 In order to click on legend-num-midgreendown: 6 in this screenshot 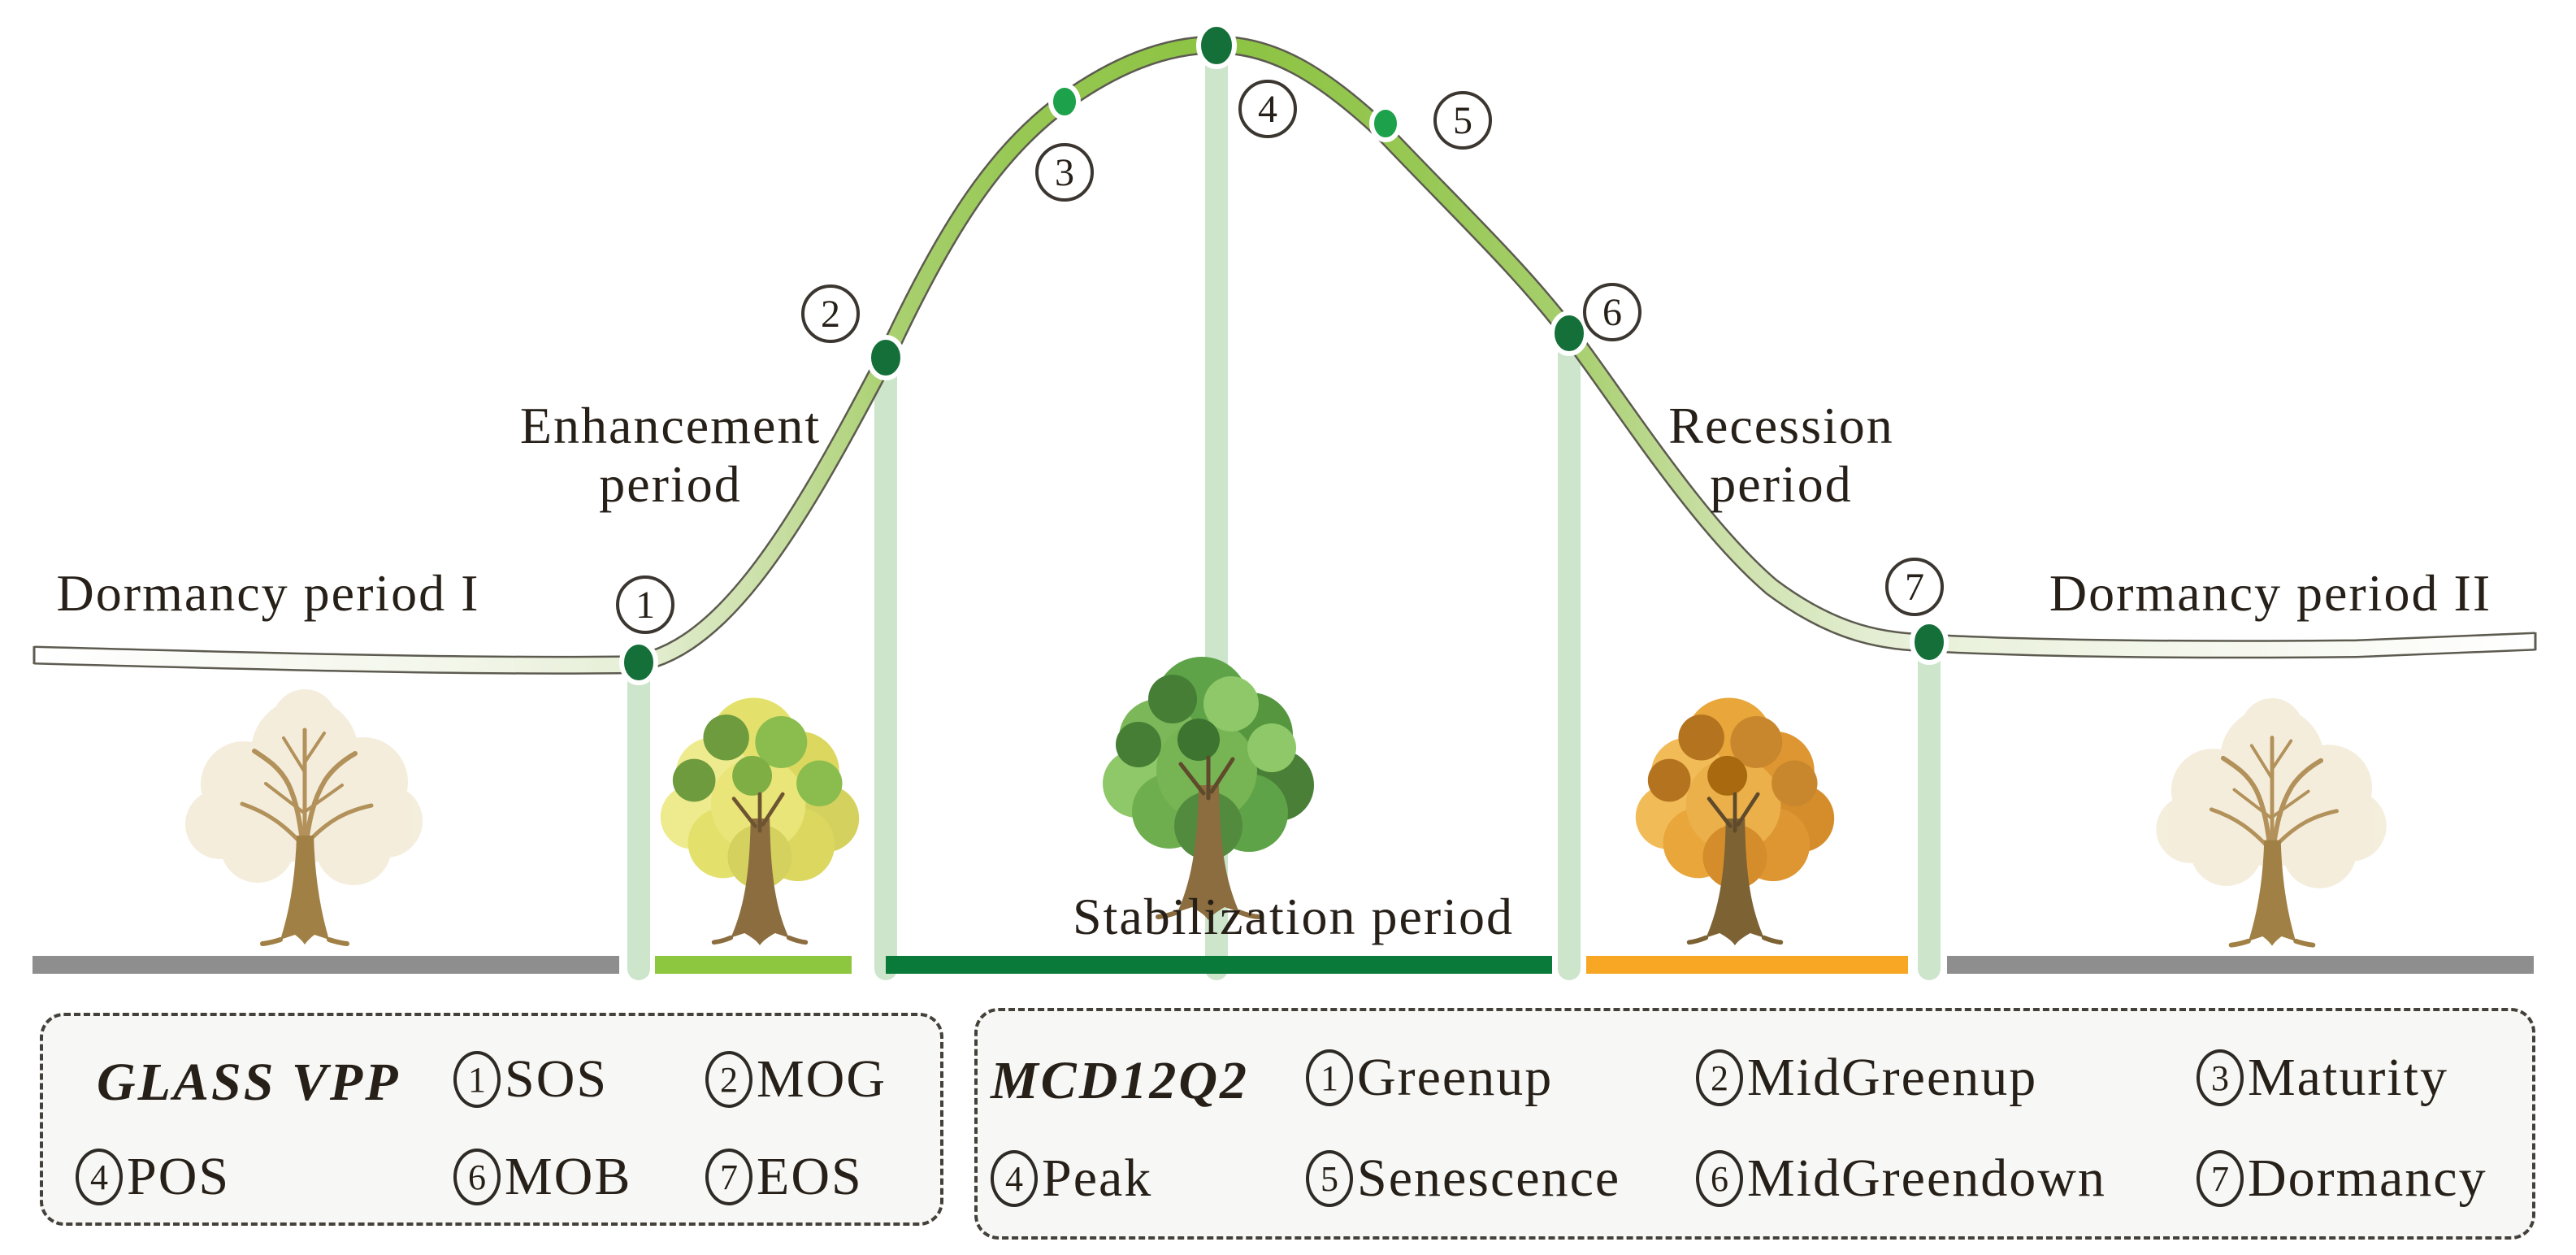, I will do `click(1719, 1179)`.